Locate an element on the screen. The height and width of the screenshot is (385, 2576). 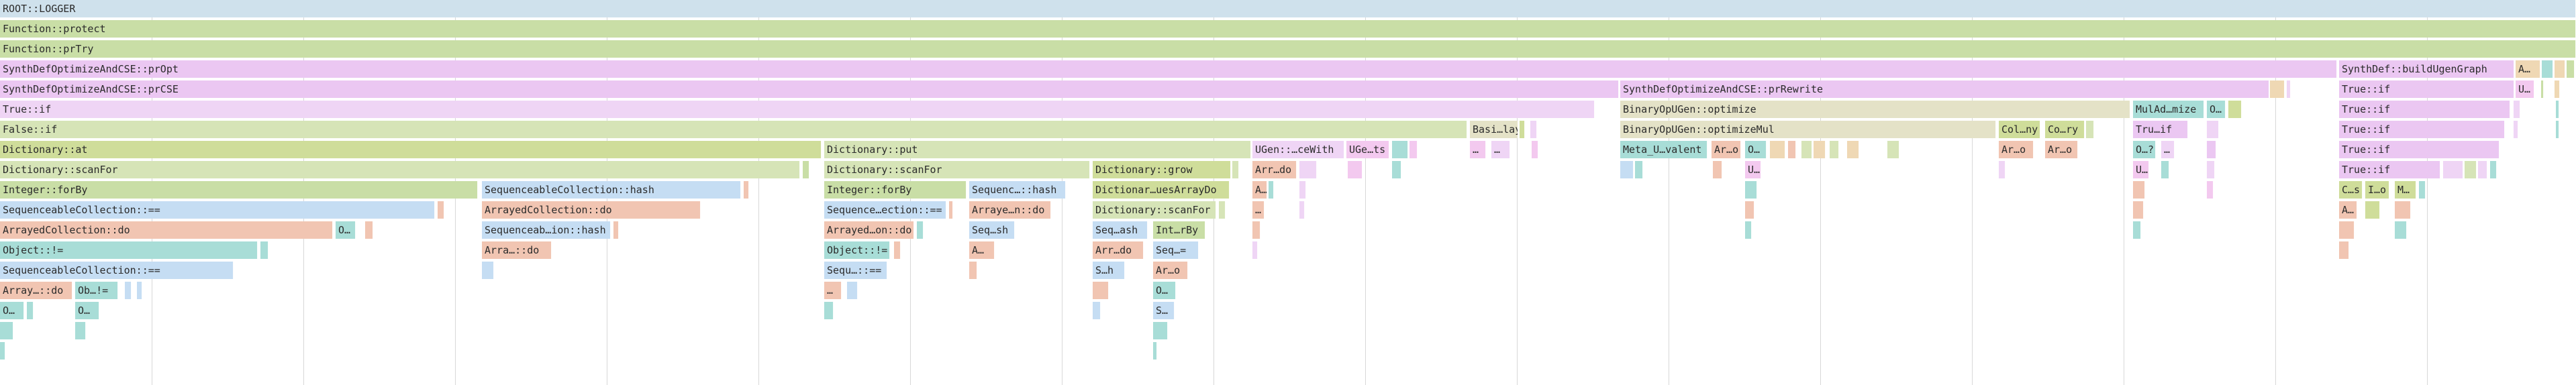
stack-frame: Tru…if is located at coordinates (2160, 130).